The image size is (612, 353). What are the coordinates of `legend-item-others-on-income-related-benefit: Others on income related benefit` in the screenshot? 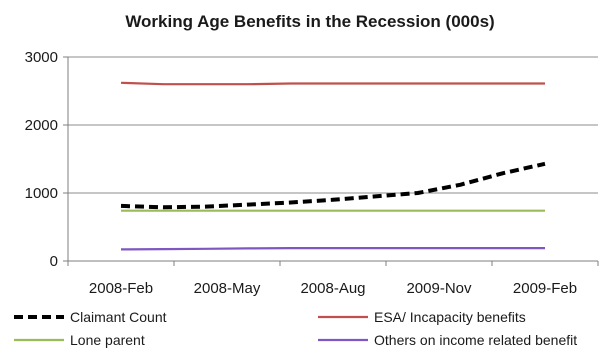 It's located at (447, 340).